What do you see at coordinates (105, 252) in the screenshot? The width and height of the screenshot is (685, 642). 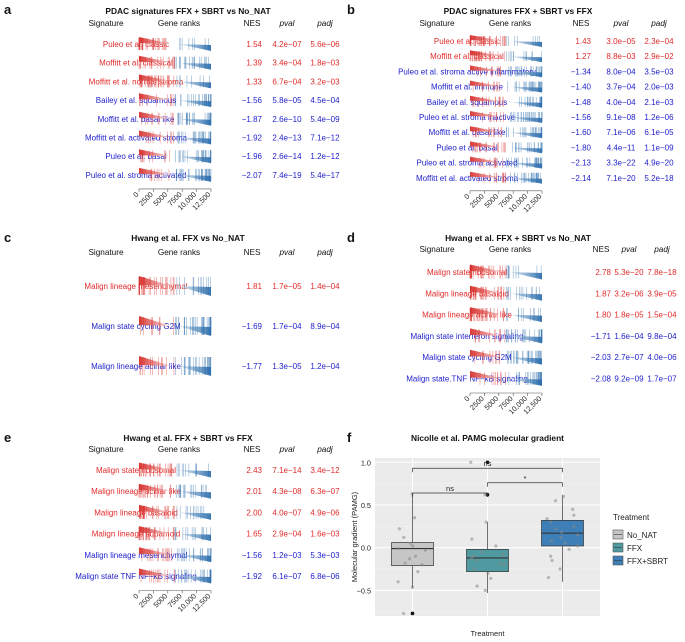 I see `header-signature: Signature` at bounding box center [105, 252].